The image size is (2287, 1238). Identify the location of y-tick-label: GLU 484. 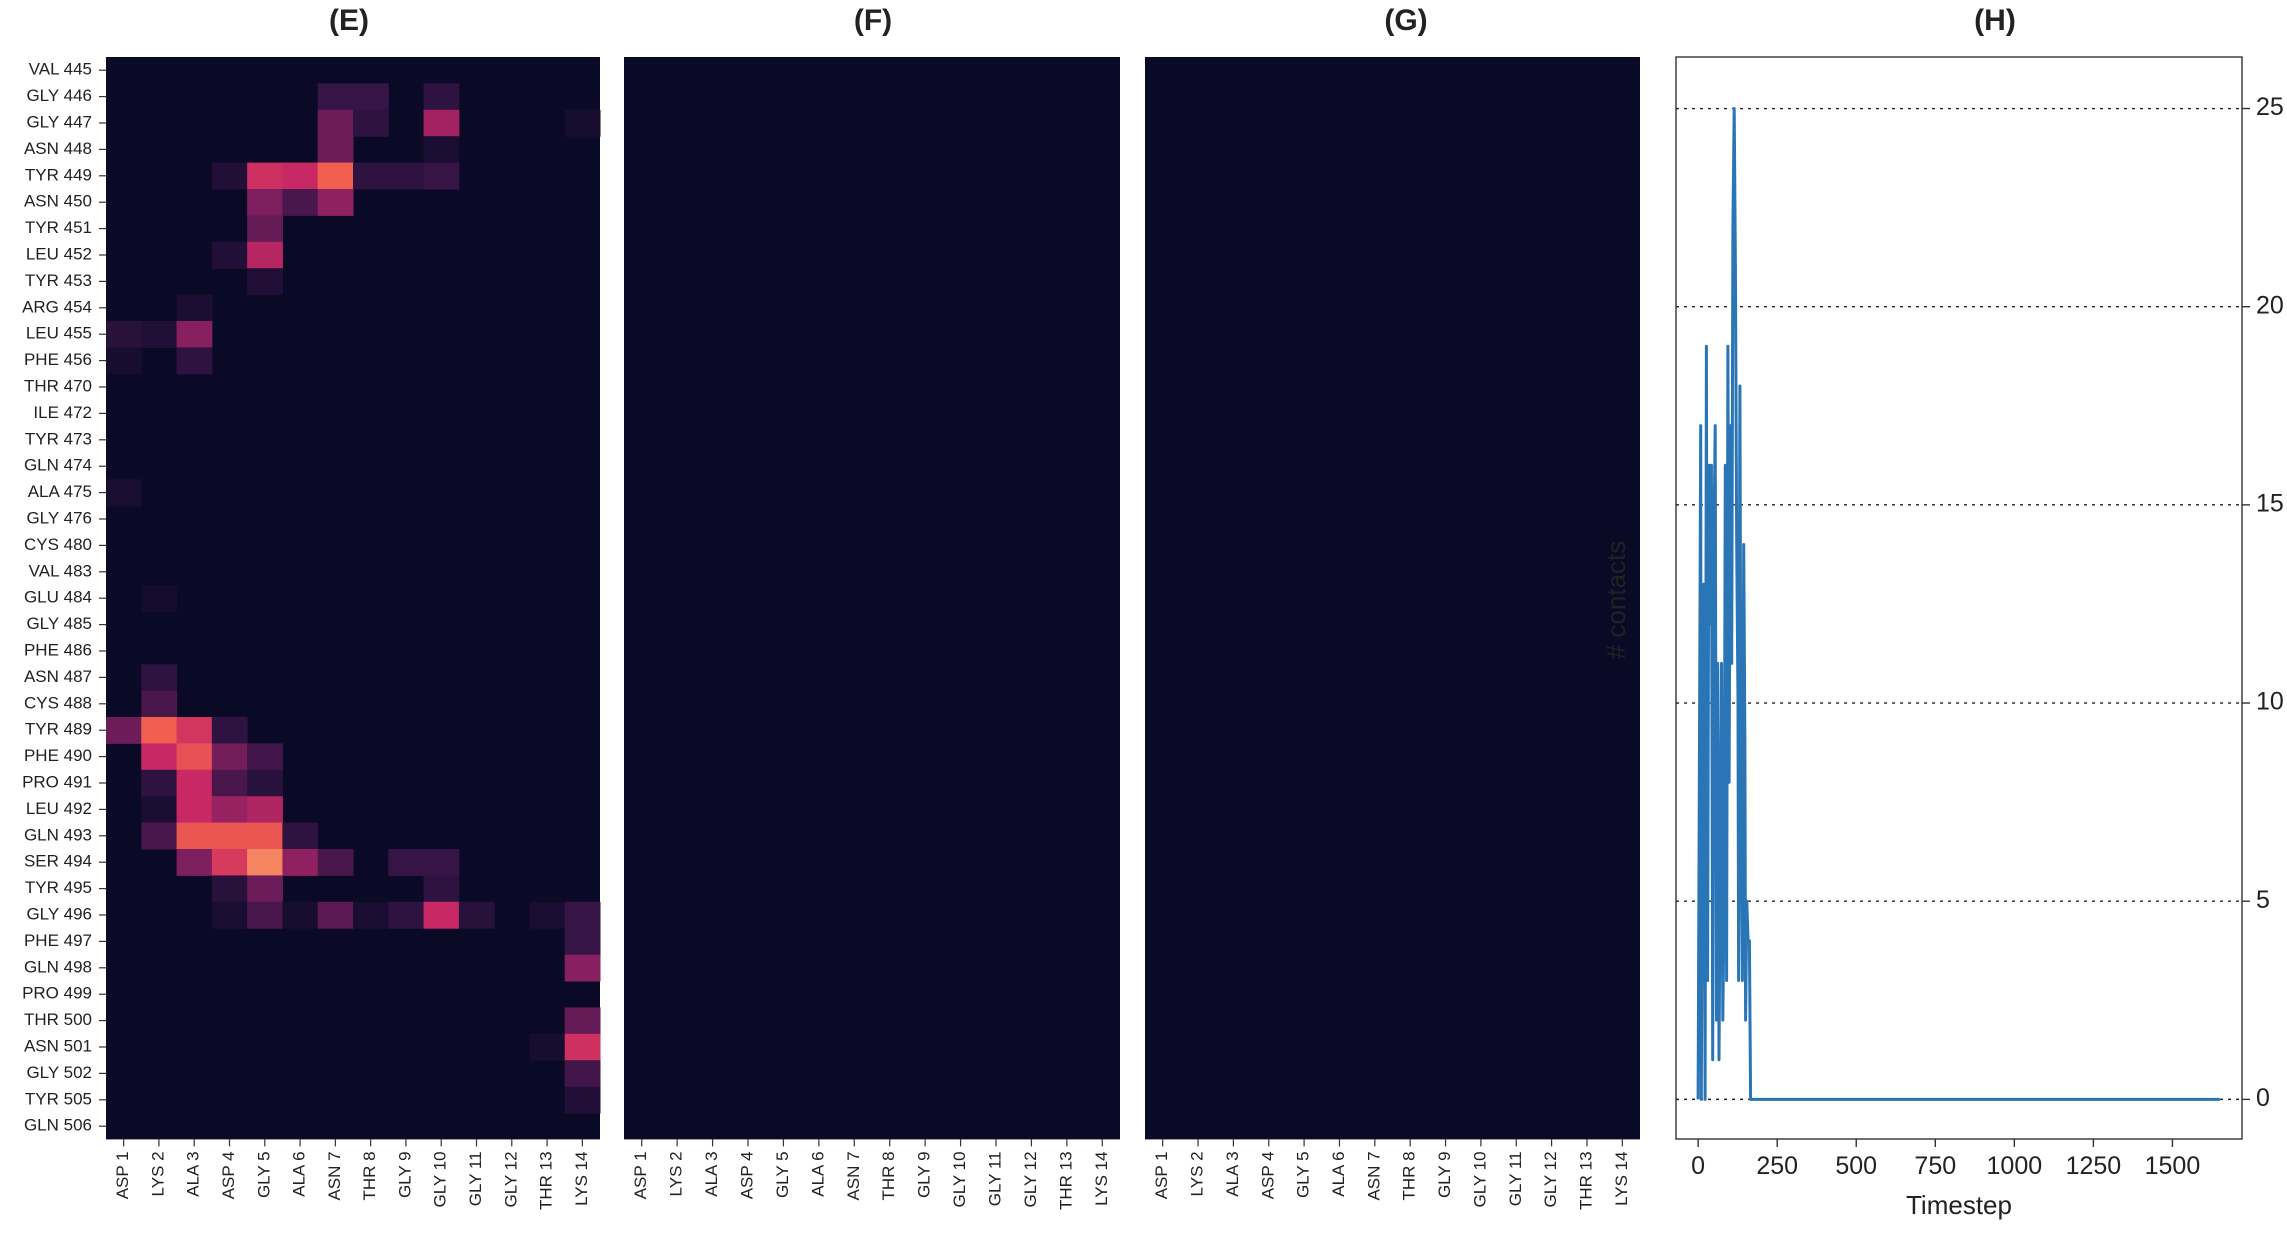
(58, 597).